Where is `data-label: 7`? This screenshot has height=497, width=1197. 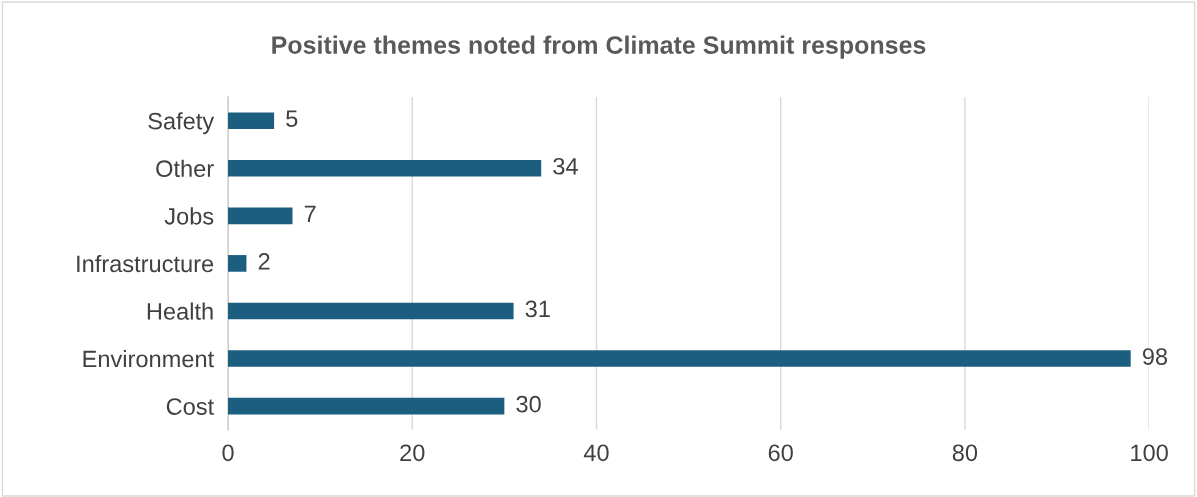
data-label: 7 is located at coordinates (310, 213).